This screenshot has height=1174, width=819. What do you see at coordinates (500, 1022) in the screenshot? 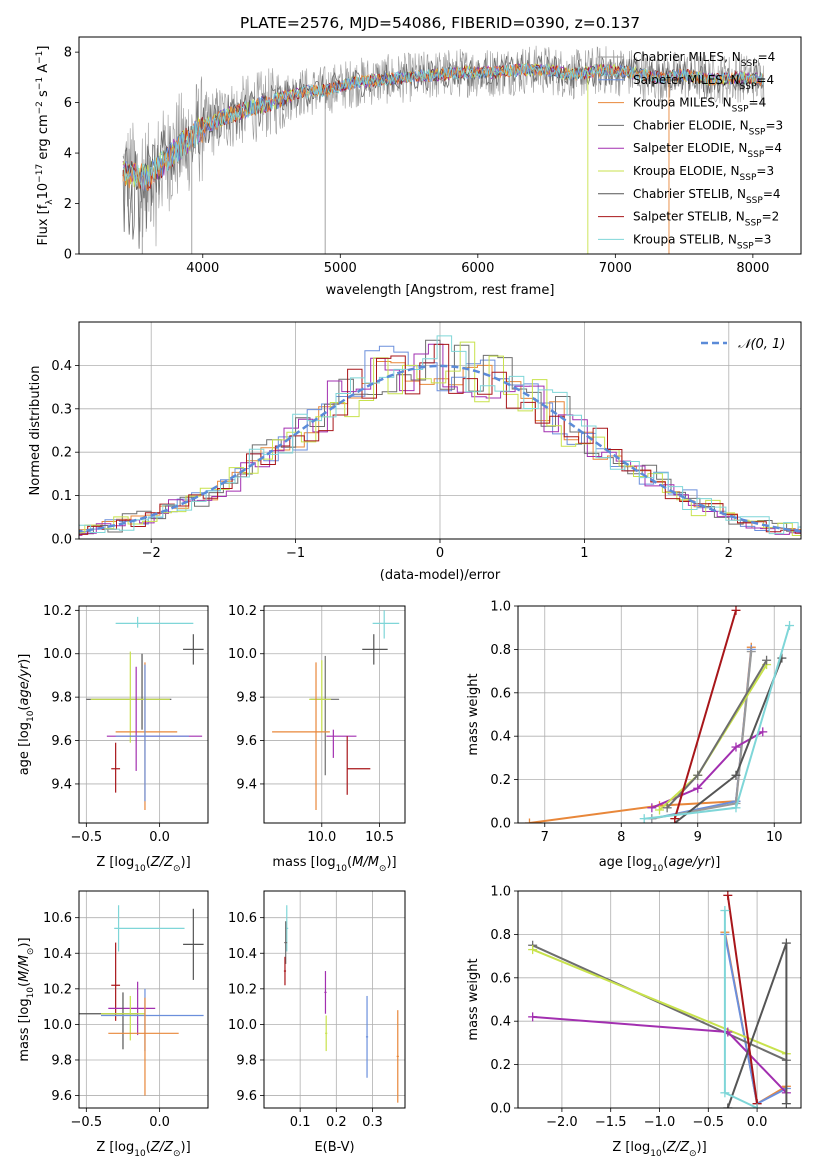
I see `y-tick-label: 0.4` at bounding box center [500, 1022].